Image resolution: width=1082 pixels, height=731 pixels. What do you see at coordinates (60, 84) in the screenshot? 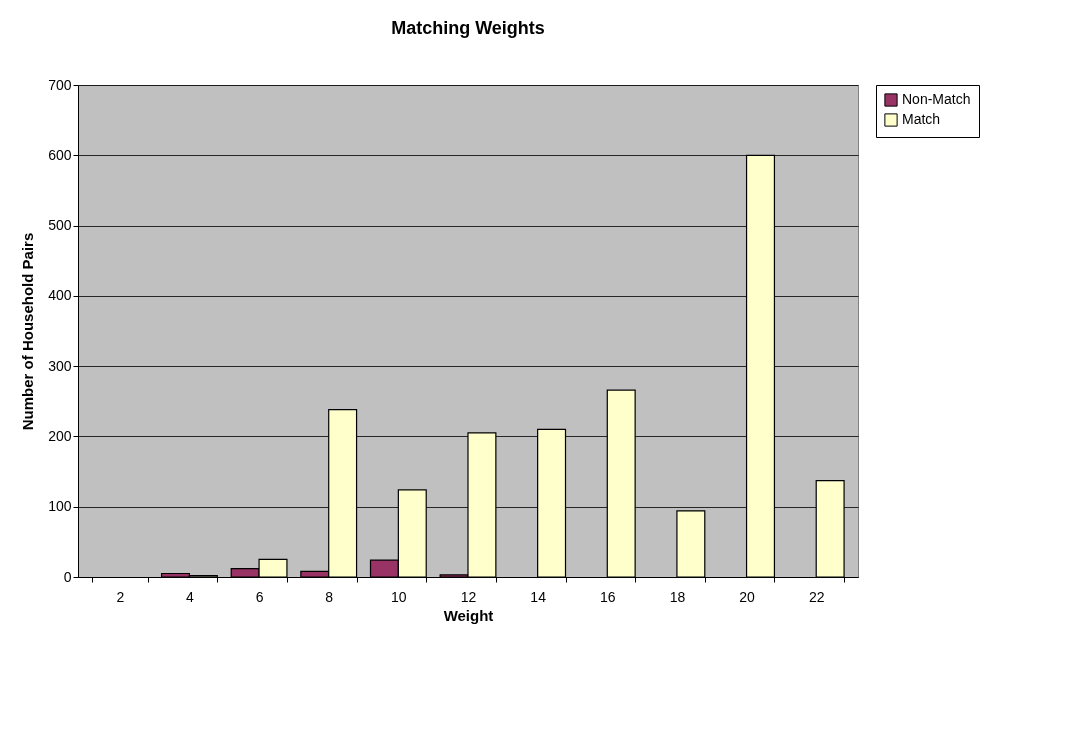
I see `y-tick-label: 700` at bounding box center [60, 84].